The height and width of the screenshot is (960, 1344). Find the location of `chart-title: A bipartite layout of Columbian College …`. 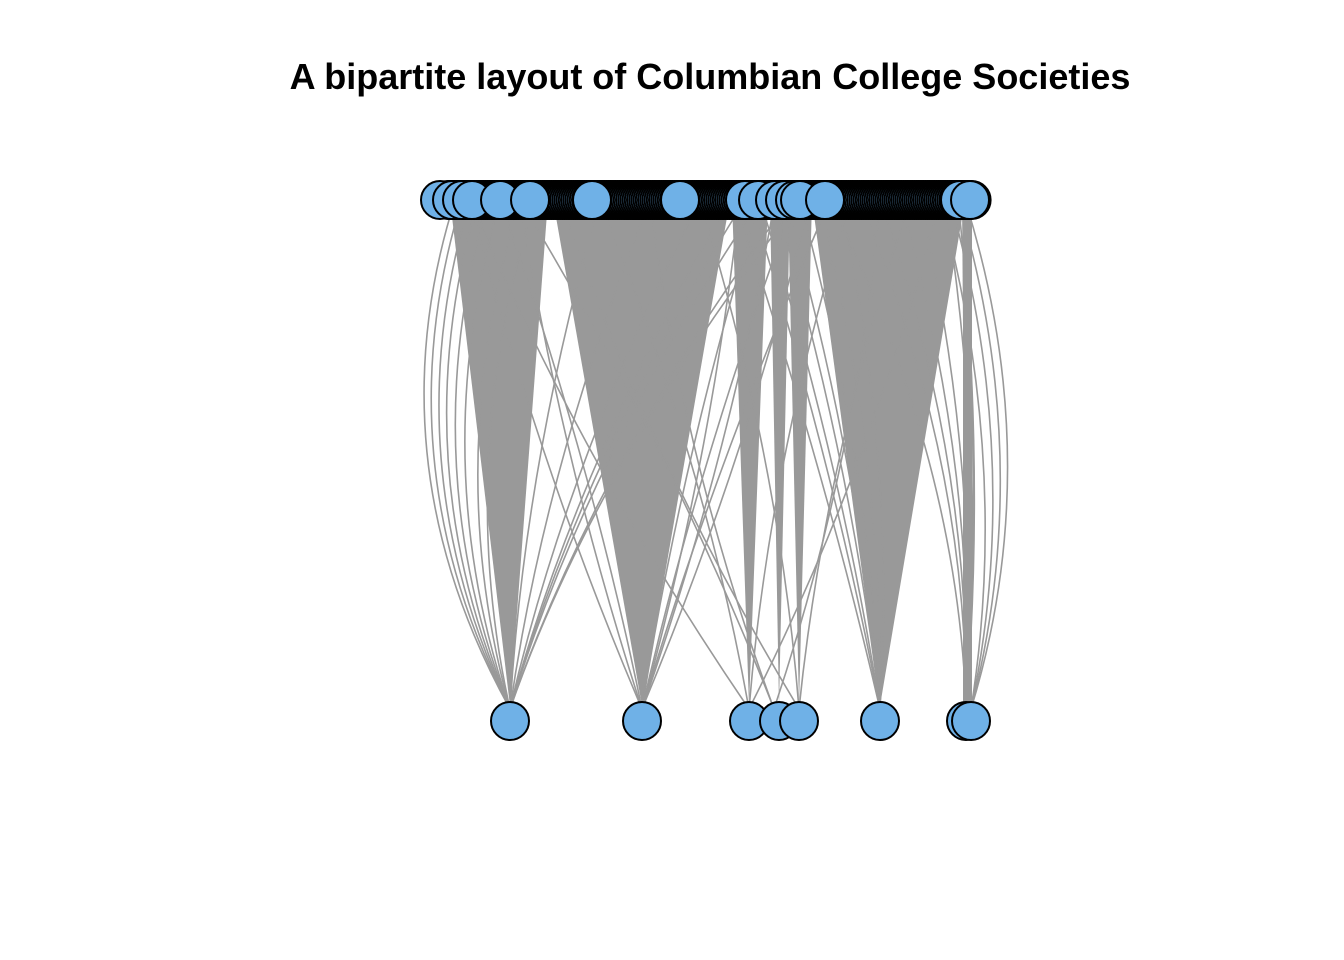

chart-title: A bipartite layout of Columbian College … is located at coordinates (710, 76).